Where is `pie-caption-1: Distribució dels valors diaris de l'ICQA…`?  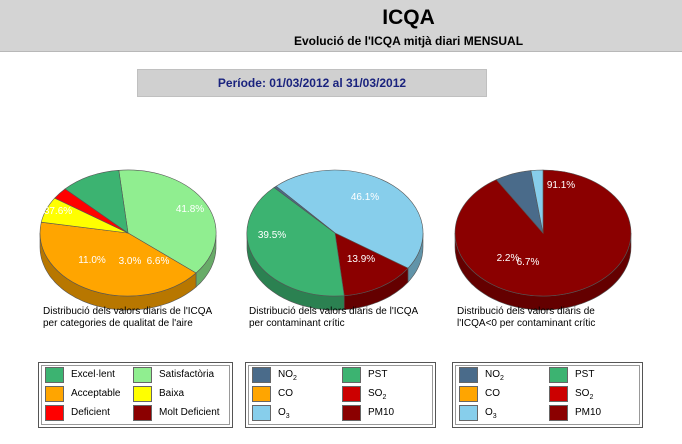 pie-caption-1: Distribució dels valors diaris de l'ICQA… is located at coordinates (127, 318).